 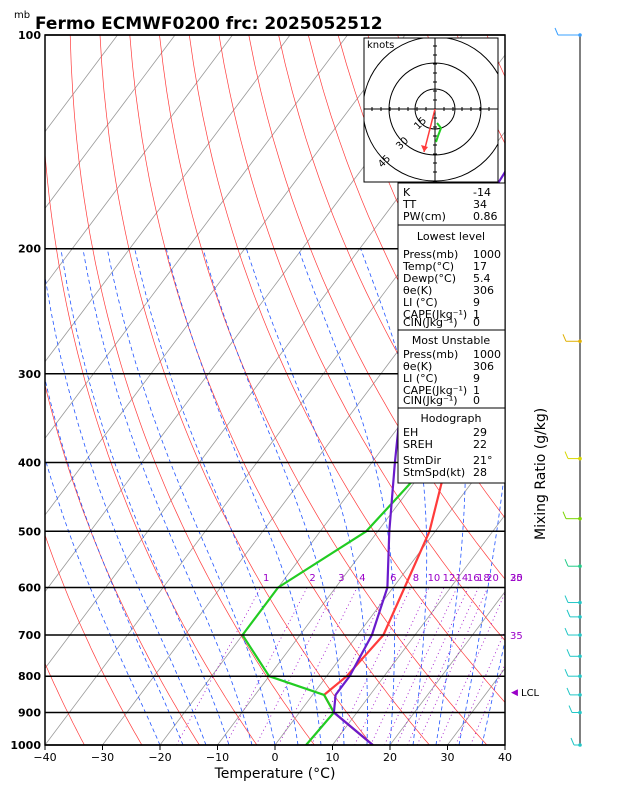 I want to click on mixing-ratio-lines, so click(x=340, y=666).